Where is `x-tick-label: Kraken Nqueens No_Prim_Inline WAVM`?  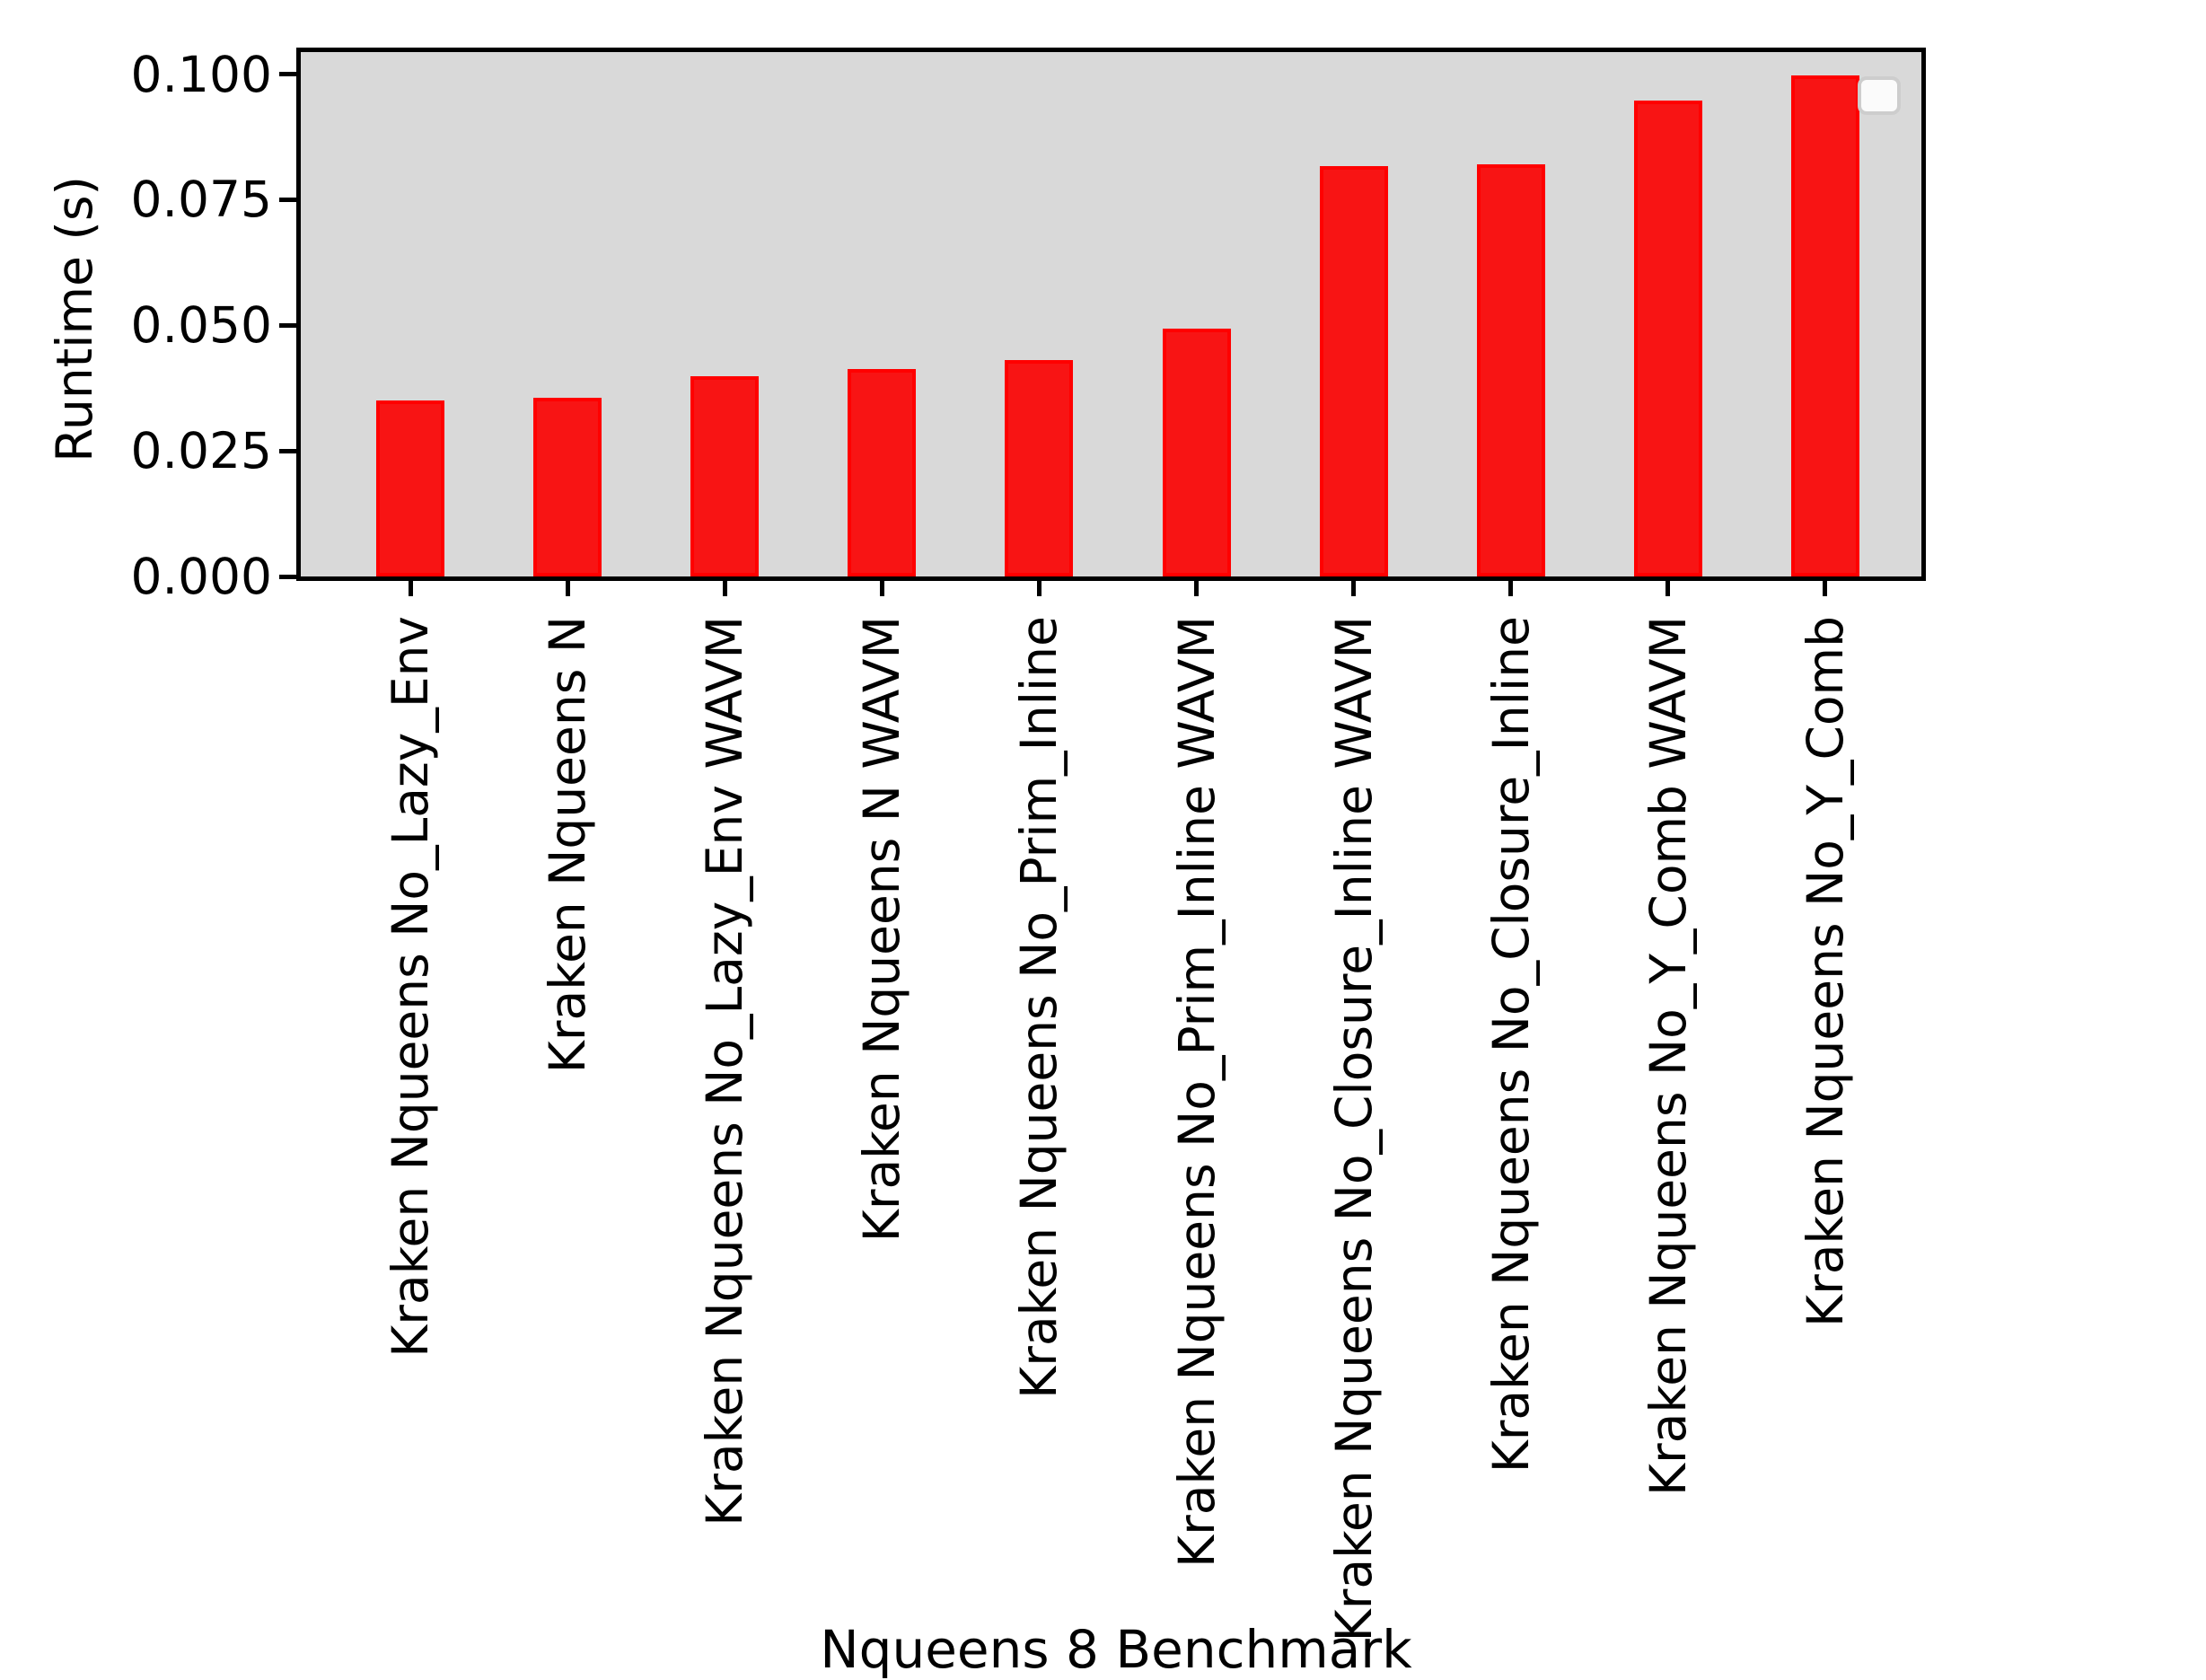 x-tick-label: Kraken Nqueens No_Prim_Inline WAVM is located at coordinates (1196, 1092).